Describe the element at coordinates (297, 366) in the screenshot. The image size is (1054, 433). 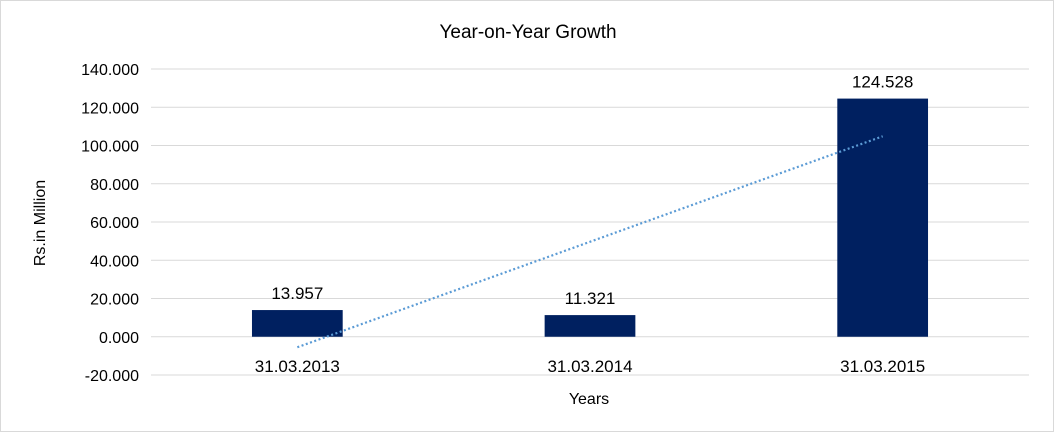
I see `x-category-label: 31.03.2013` at that location.